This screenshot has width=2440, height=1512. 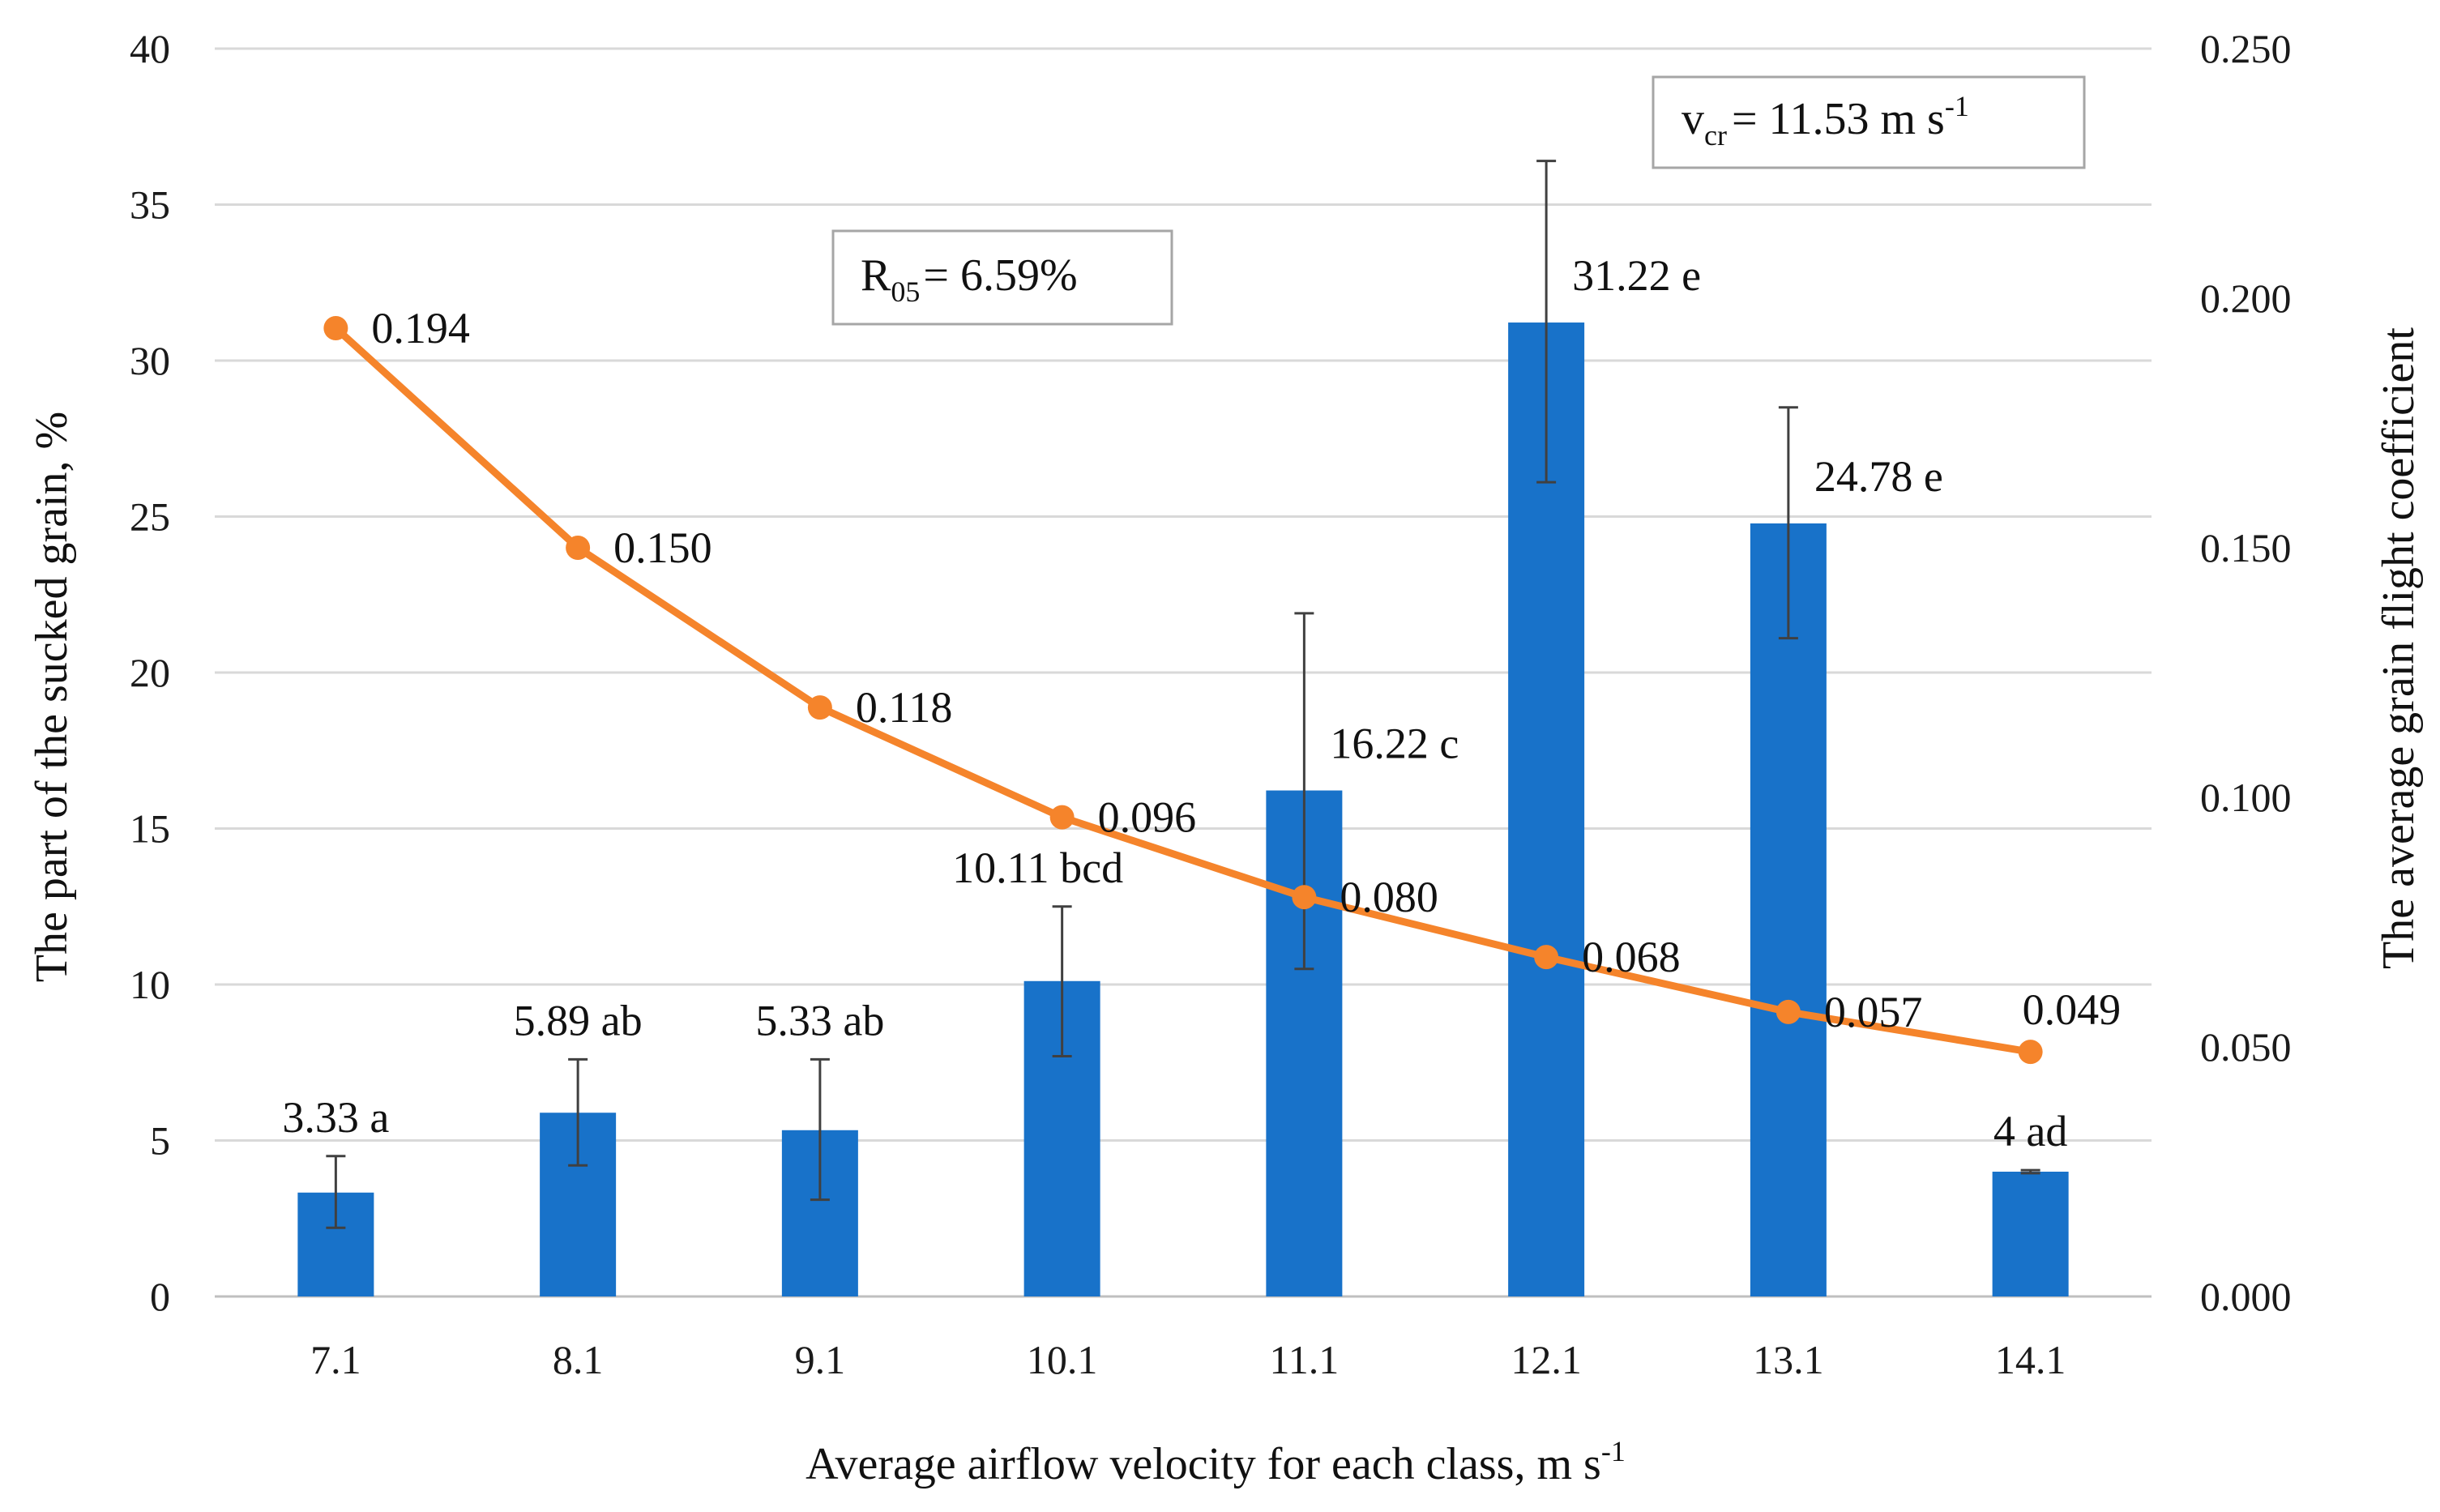 I want to click on vcr-annotation-box, so click(x=1869, y=122).